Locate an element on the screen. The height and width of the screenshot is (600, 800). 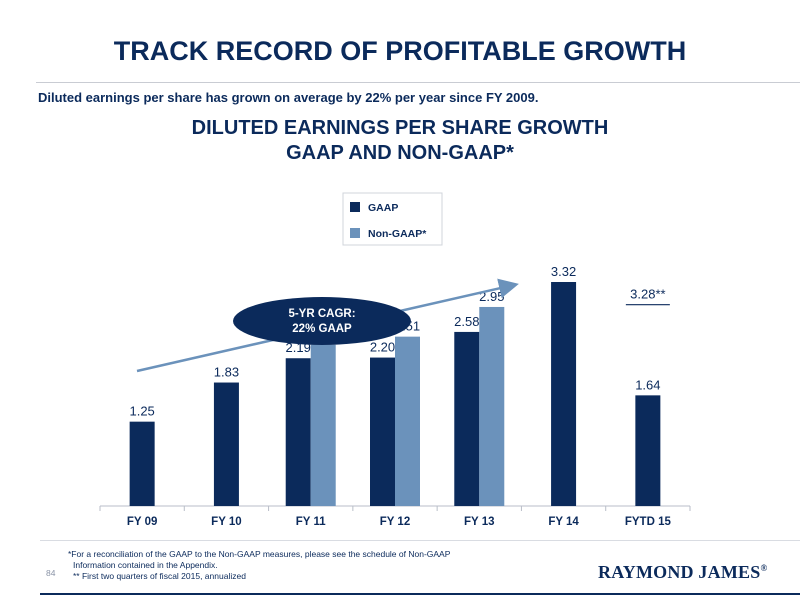
legend-label-non-gaap: Non-GAAP* is located at coordinates (397, 234).